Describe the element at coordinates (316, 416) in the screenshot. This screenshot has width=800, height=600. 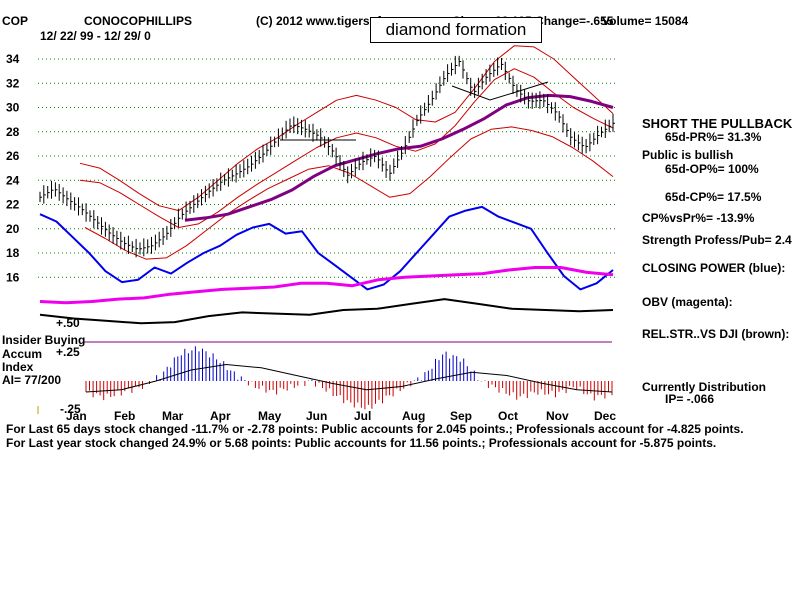
I see `month-label-jun: Jun` at that location.